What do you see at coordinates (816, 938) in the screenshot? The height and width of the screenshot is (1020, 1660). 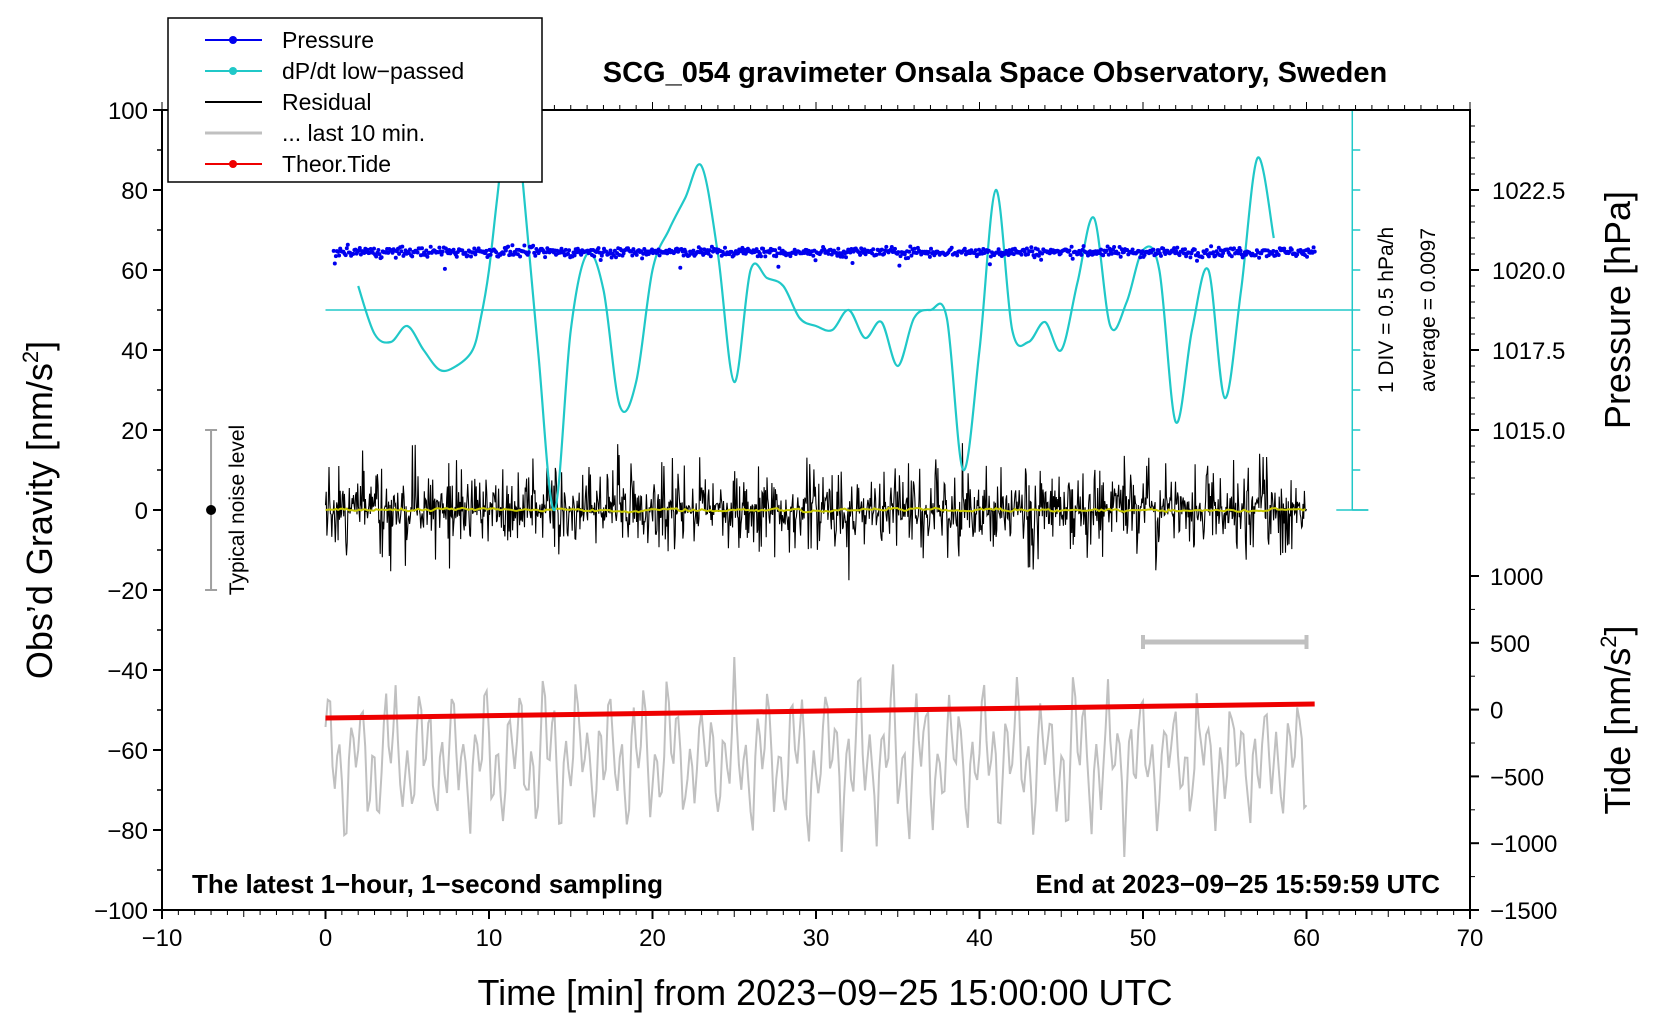 I see `x-tick-label: 30` at bounding box center [816, 938].